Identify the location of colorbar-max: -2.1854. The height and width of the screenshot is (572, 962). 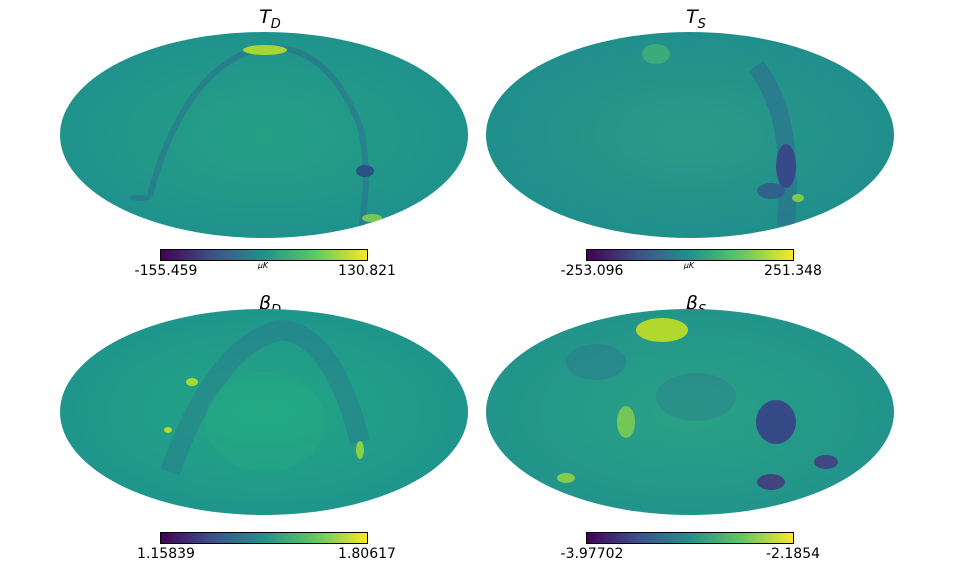
(793, 554).